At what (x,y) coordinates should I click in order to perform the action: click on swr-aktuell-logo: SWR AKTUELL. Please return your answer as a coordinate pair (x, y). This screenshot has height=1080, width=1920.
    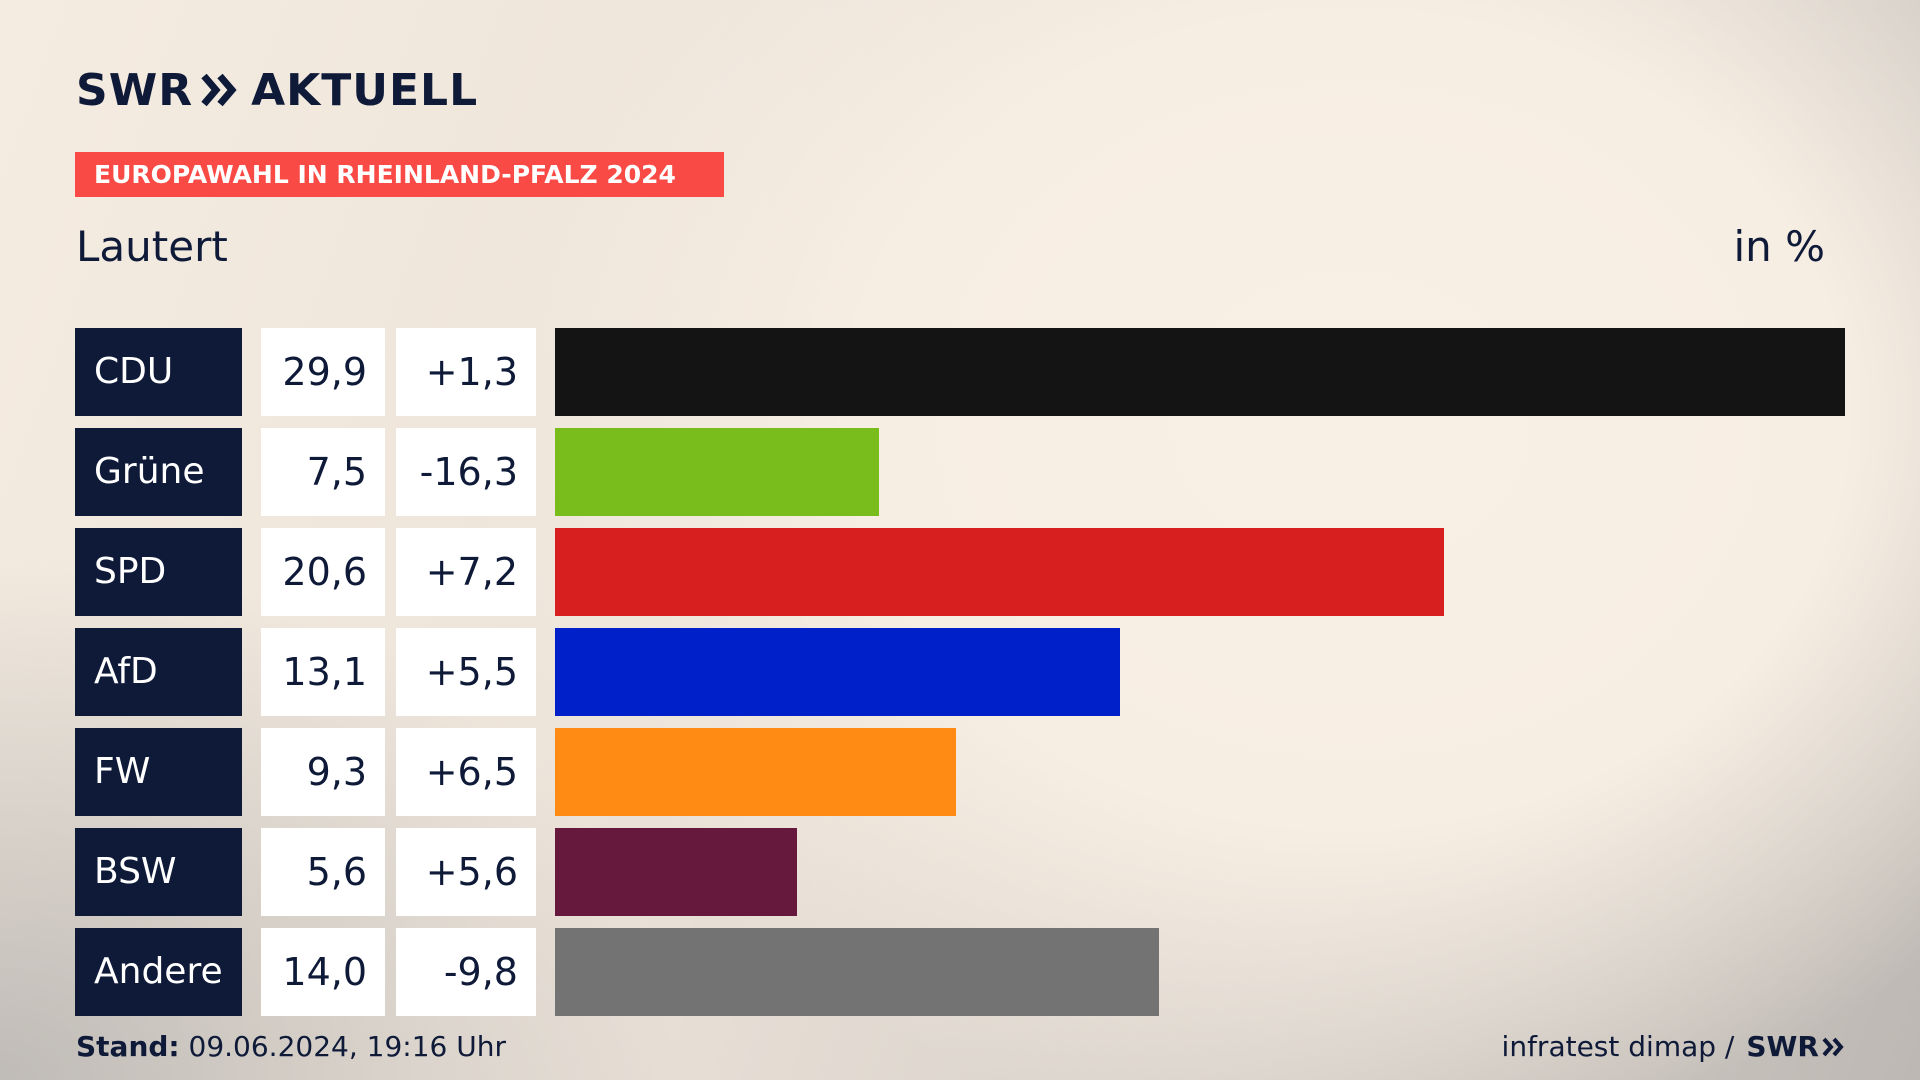
    Looking at the image, I should click on (277, 90).